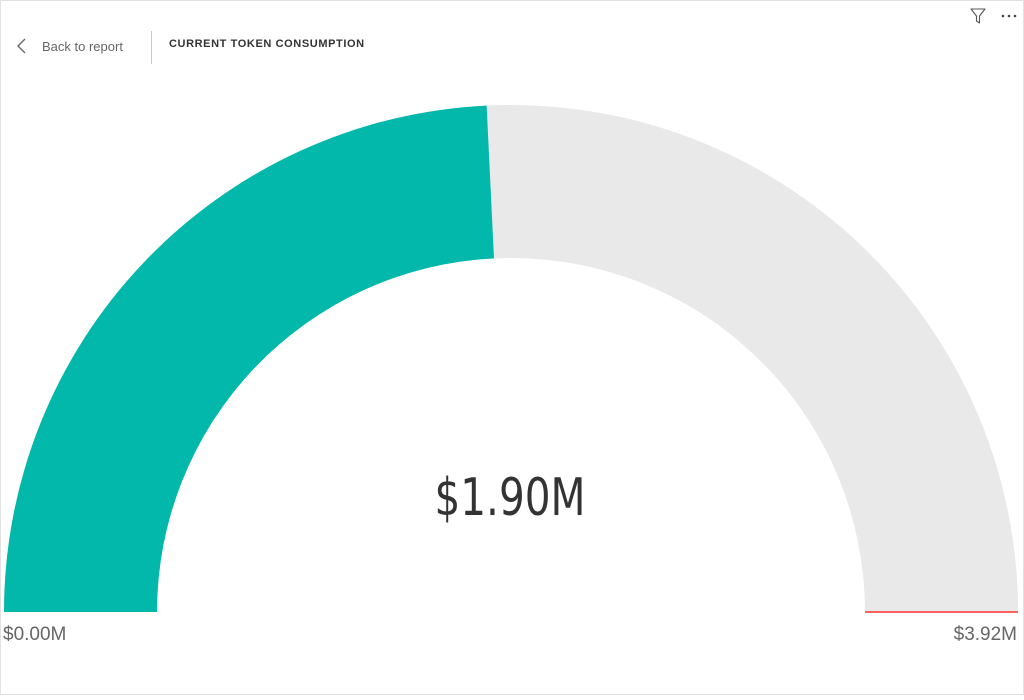 The image size is (1024, 700). What do you see at coordinates (82, 46) in the screenshot?
I see `back-to-report-label: Back to report` at bounding box center [82, 46].